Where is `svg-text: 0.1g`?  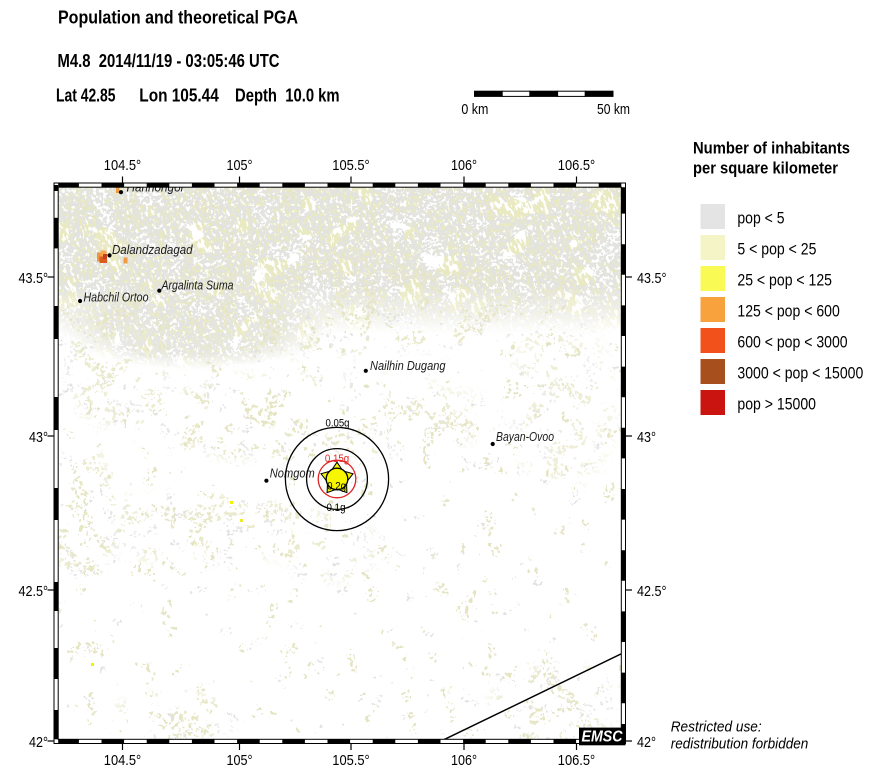
svg-text: 0.1g is located at coordinates (336, 508).